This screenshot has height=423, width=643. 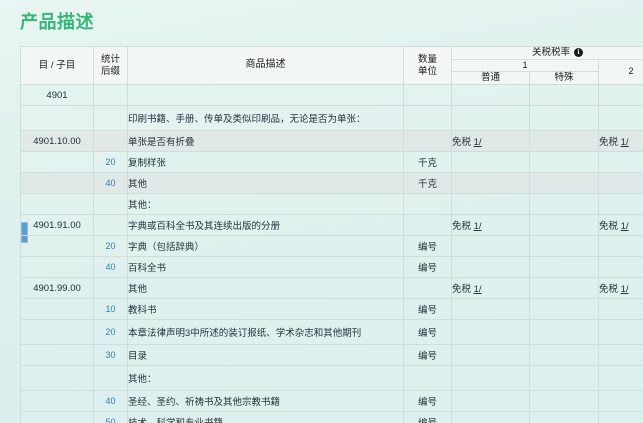 I want to click on table-row: 30 目录 编号, so click(x=331, y=355).